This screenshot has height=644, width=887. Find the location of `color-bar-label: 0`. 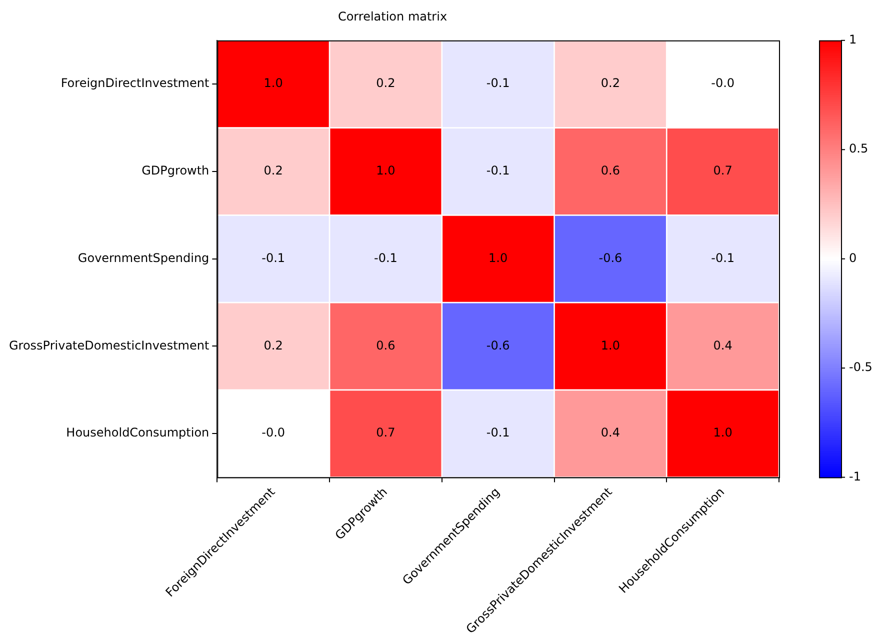

color-bar-label: 0 is located at coordinates (853, 257).